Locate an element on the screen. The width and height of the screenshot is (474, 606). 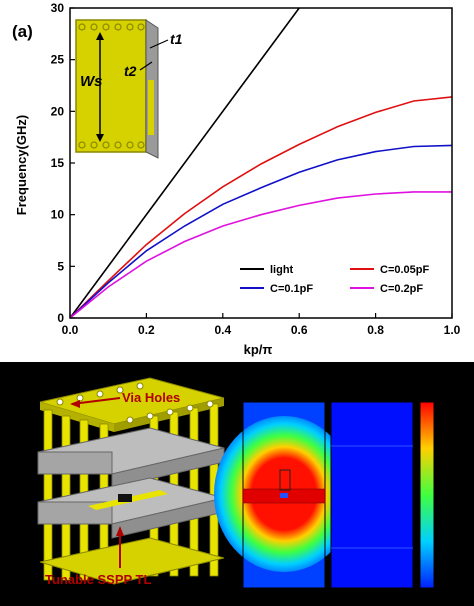
y-tick-label: 30 is located at coordinates (58, 8).